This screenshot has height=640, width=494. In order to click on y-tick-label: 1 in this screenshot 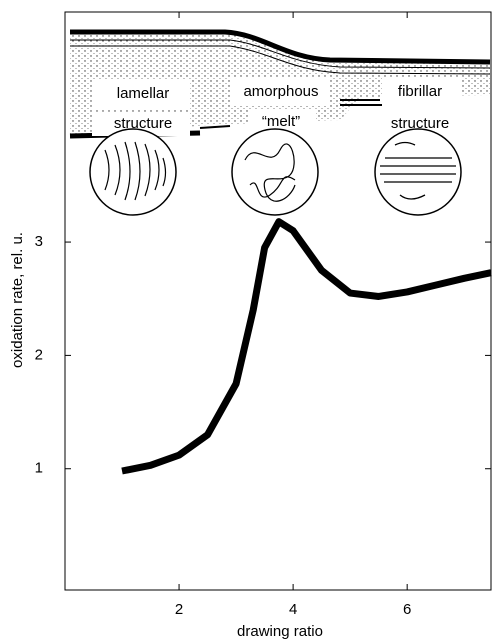, I will do `click(39, 468)`.